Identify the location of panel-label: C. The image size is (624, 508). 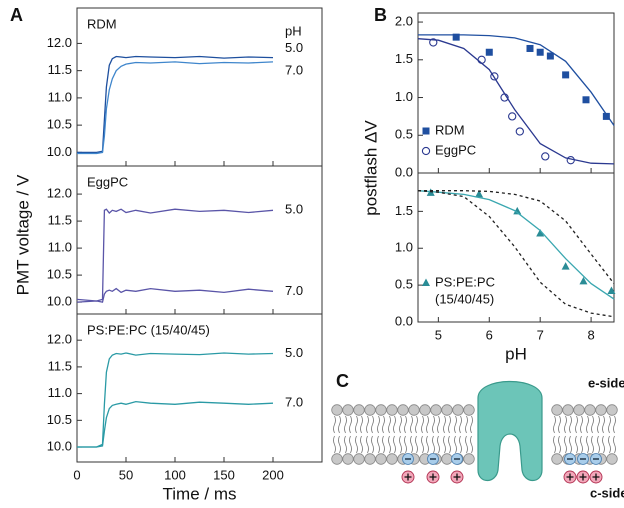
(342, 381).